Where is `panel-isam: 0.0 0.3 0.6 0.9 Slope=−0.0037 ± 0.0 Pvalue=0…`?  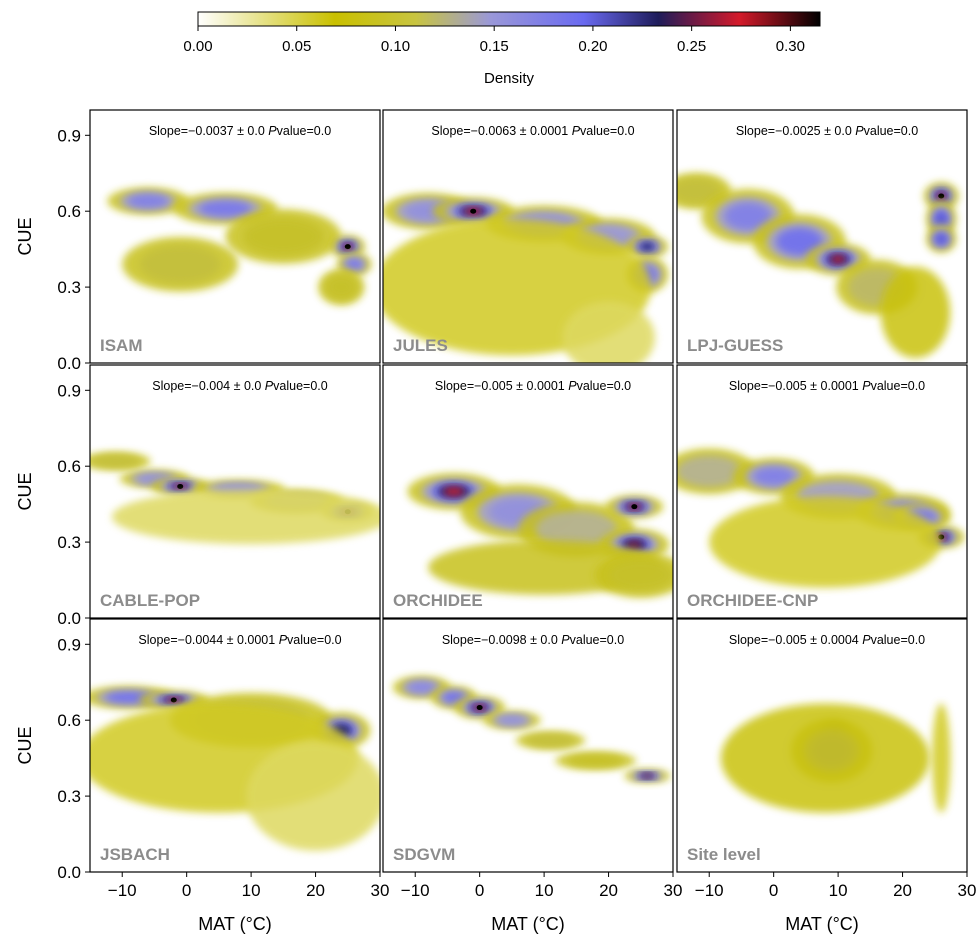
panel-isam: 0.0 0.3 0.6 0.9 Slope=−0.0037 ± 0.0 Pvalue=0… is located at coordinates (219, 241).